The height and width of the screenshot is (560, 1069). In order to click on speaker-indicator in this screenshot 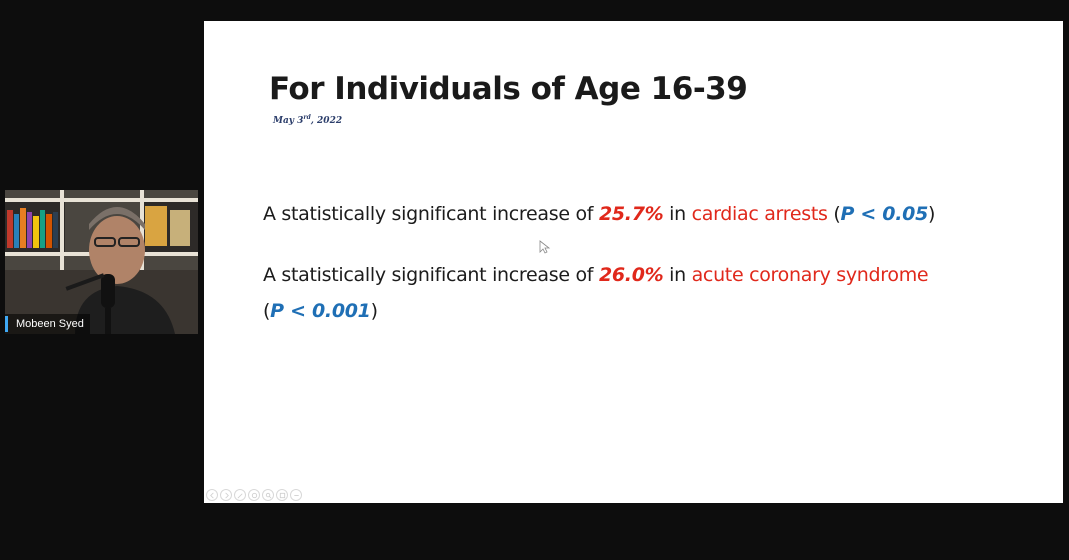, I will do `click(6, 324)`.